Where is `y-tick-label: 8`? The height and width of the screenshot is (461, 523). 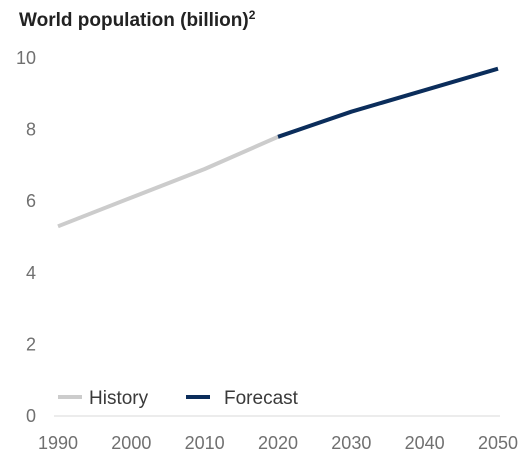 y-tick-label: 8 is located at coordinates (31, 130).